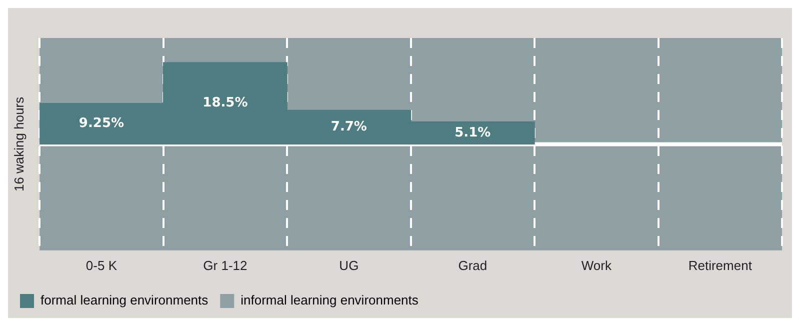 Image resolution: width=800 pixels, height=326 pixels. What do you see at coordinates (596, 265) in the screenshot?
I see `x-tick-label: Work` at bounding box center [596, 265].